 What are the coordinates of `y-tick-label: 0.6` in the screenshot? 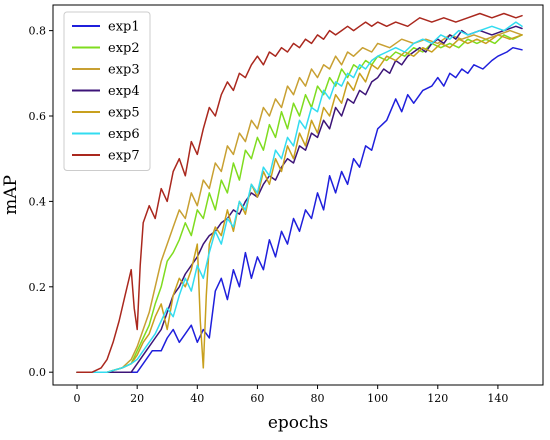 It's located at (38, 116).